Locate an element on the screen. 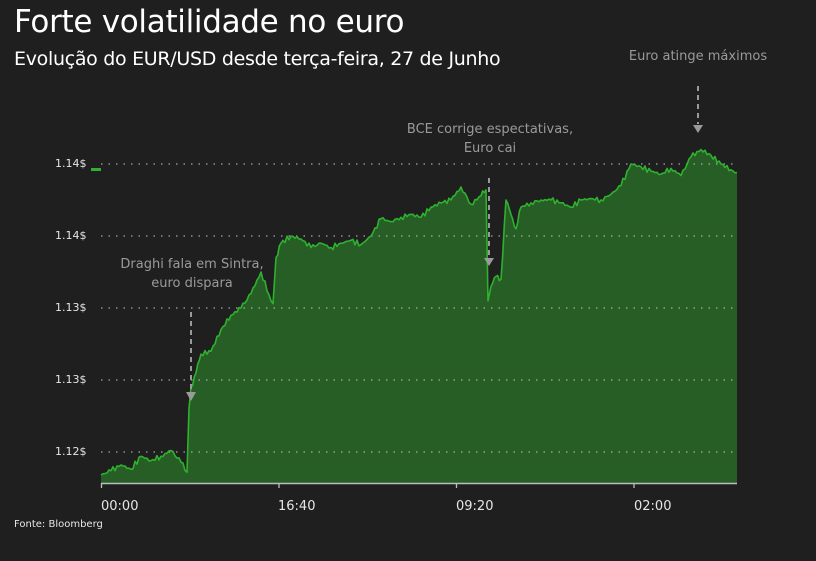 The image size is (816, 561). x-tick-label: 16:40 is located at coordinates (297, 506).